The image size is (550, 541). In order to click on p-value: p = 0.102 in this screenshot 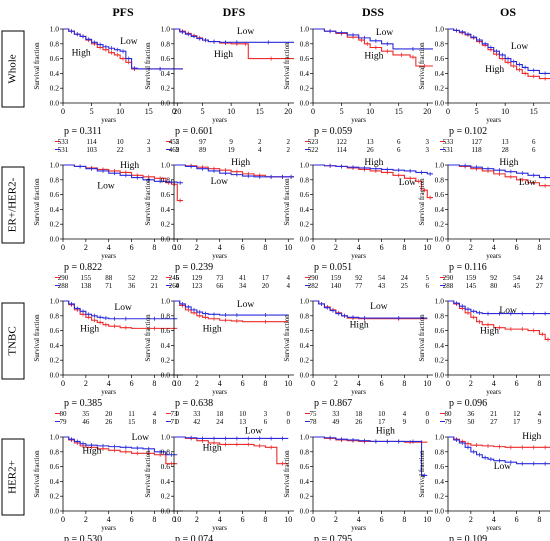, I will do `click(468, 131)`.